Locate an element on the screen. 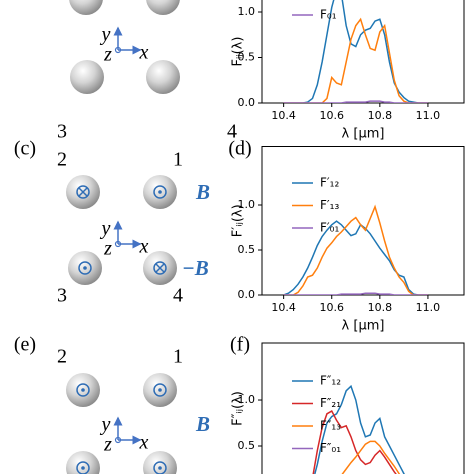 This screenshot has height=474, width=474. panel-label: (c) is located at coordinates (25, 149).